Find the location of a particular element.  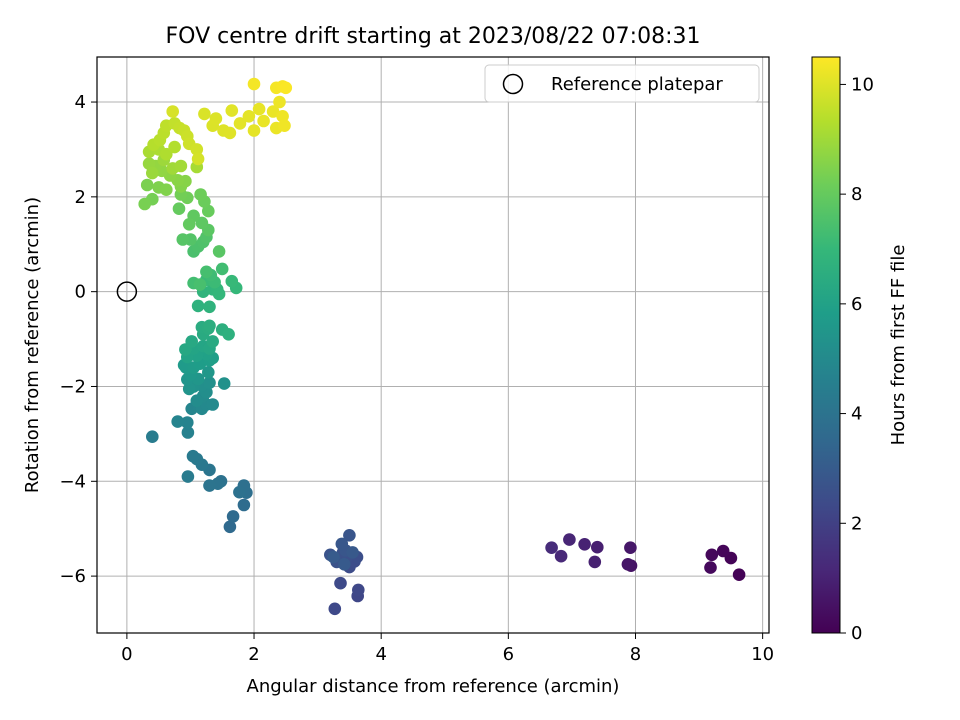

reference-platepar-marker is located at coordinates (127, 291).